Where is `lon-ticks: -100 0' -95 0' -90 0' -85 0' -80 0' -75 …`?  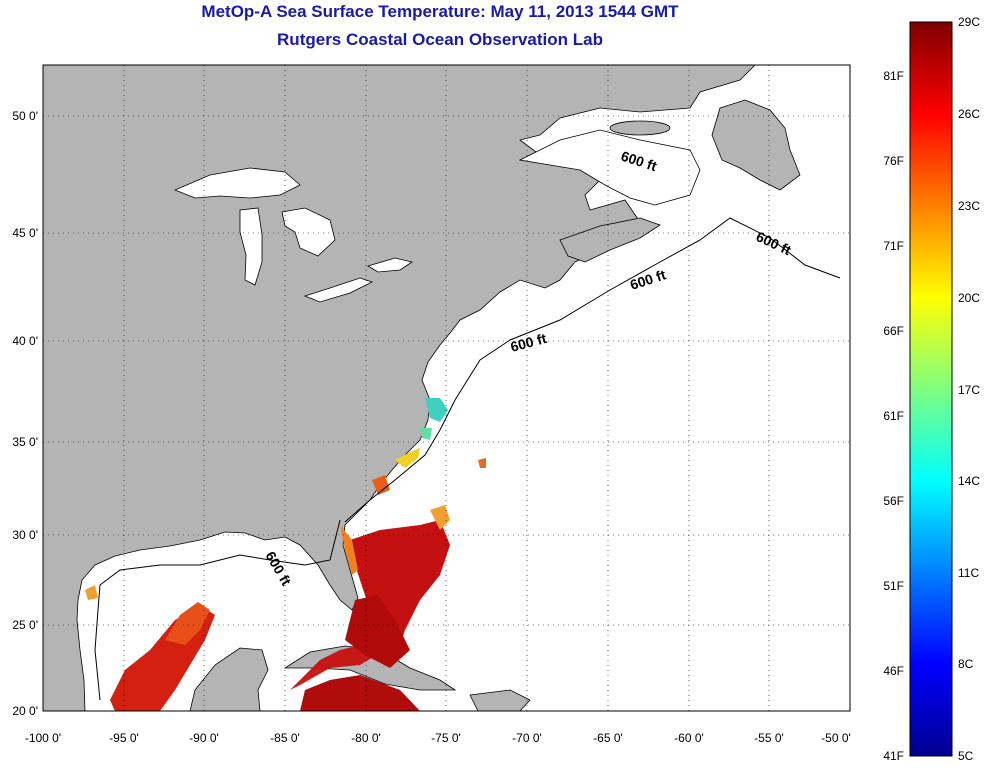
lon-ticks: -100 0' -95 0' -90 0' -85 0' -80 0' -75 … is located at coordinates (438, 738).